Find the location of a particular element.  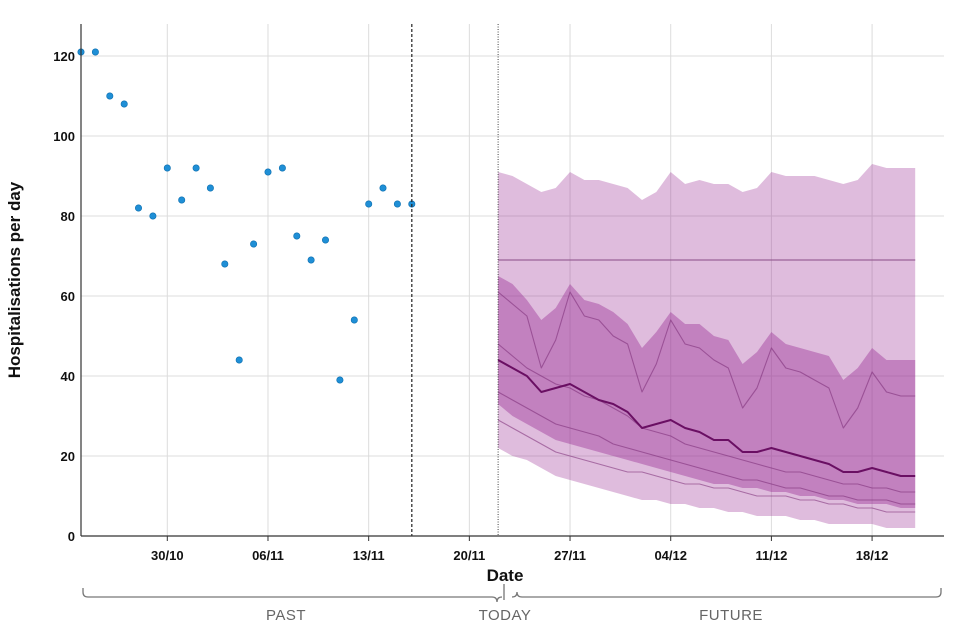

y-tick-label: 0 is located at coordinates (71, 536).